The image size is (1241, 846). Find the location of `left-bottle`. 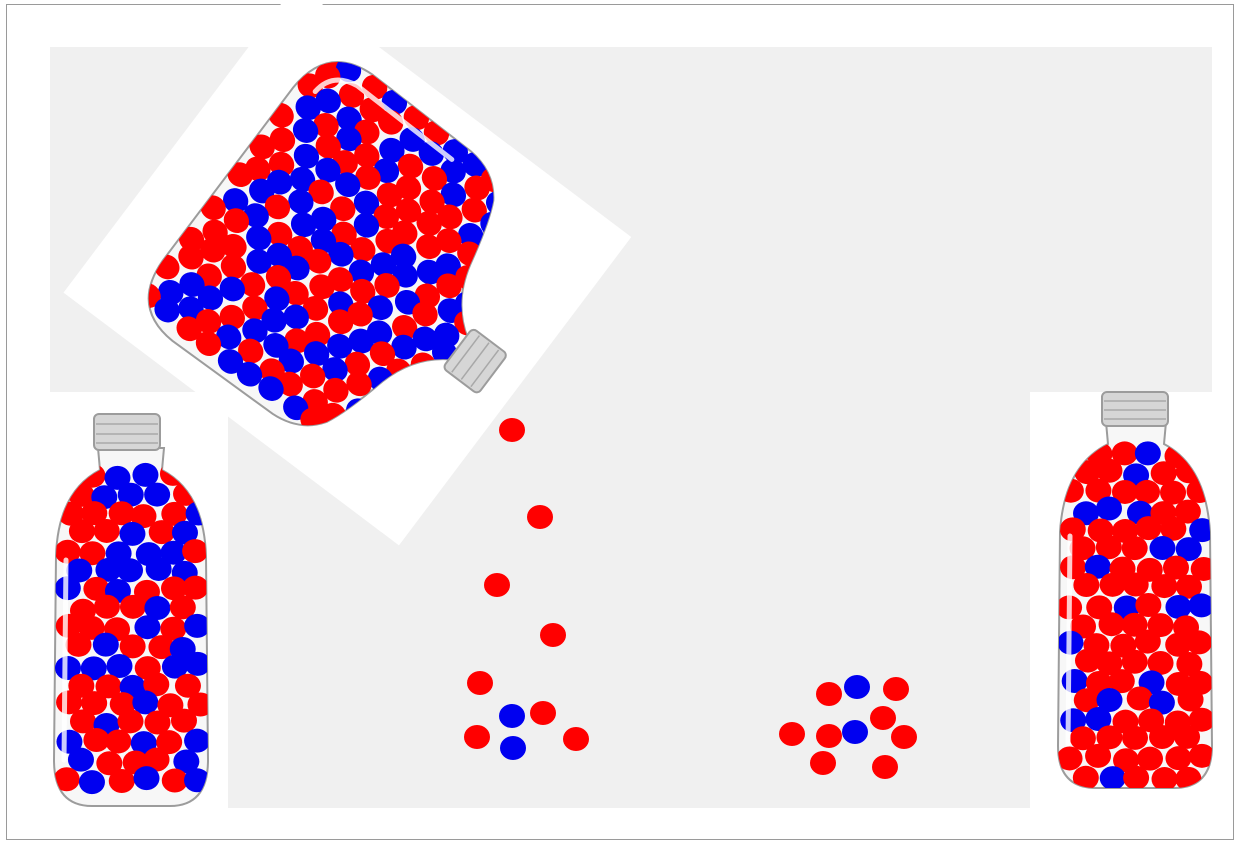

left-bottle is located at coordinates (131, 610).